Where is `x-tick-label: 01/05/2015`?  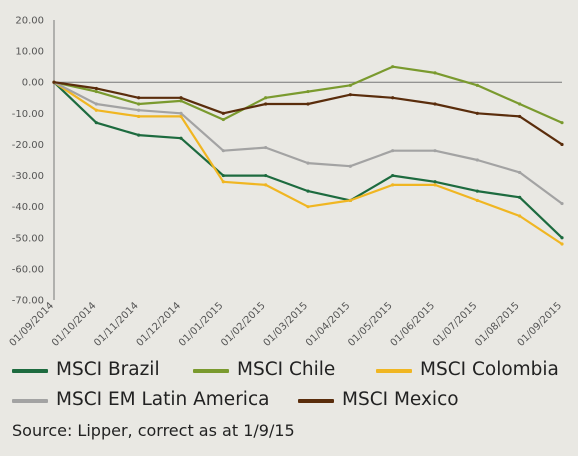
x-tick-label: 01/05/2015 is located at coordinates (370, 324).